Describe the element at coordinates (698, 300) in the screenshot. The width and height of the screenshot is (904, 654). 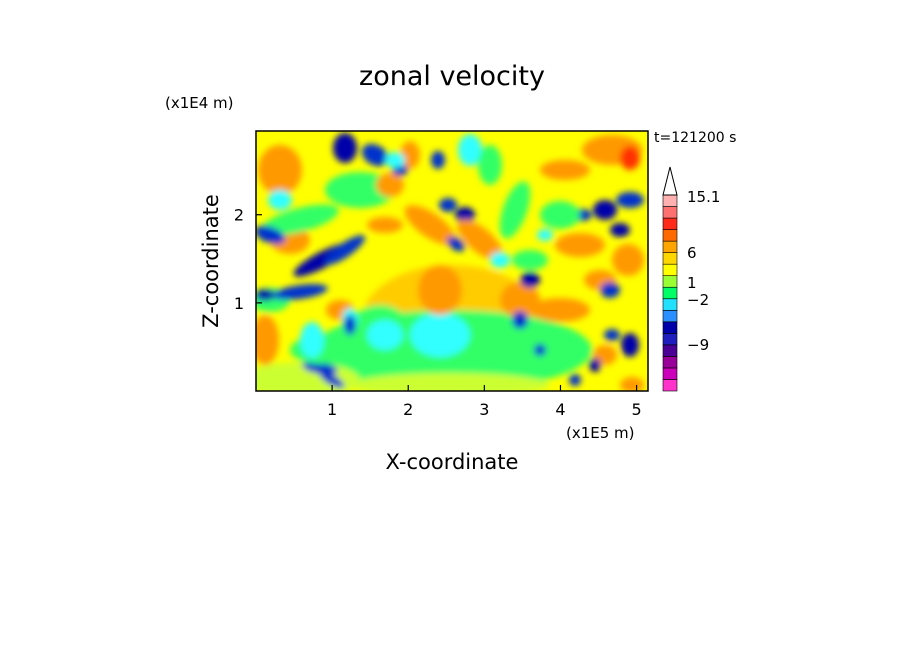
I see `colorbar-label: −2` at that location.